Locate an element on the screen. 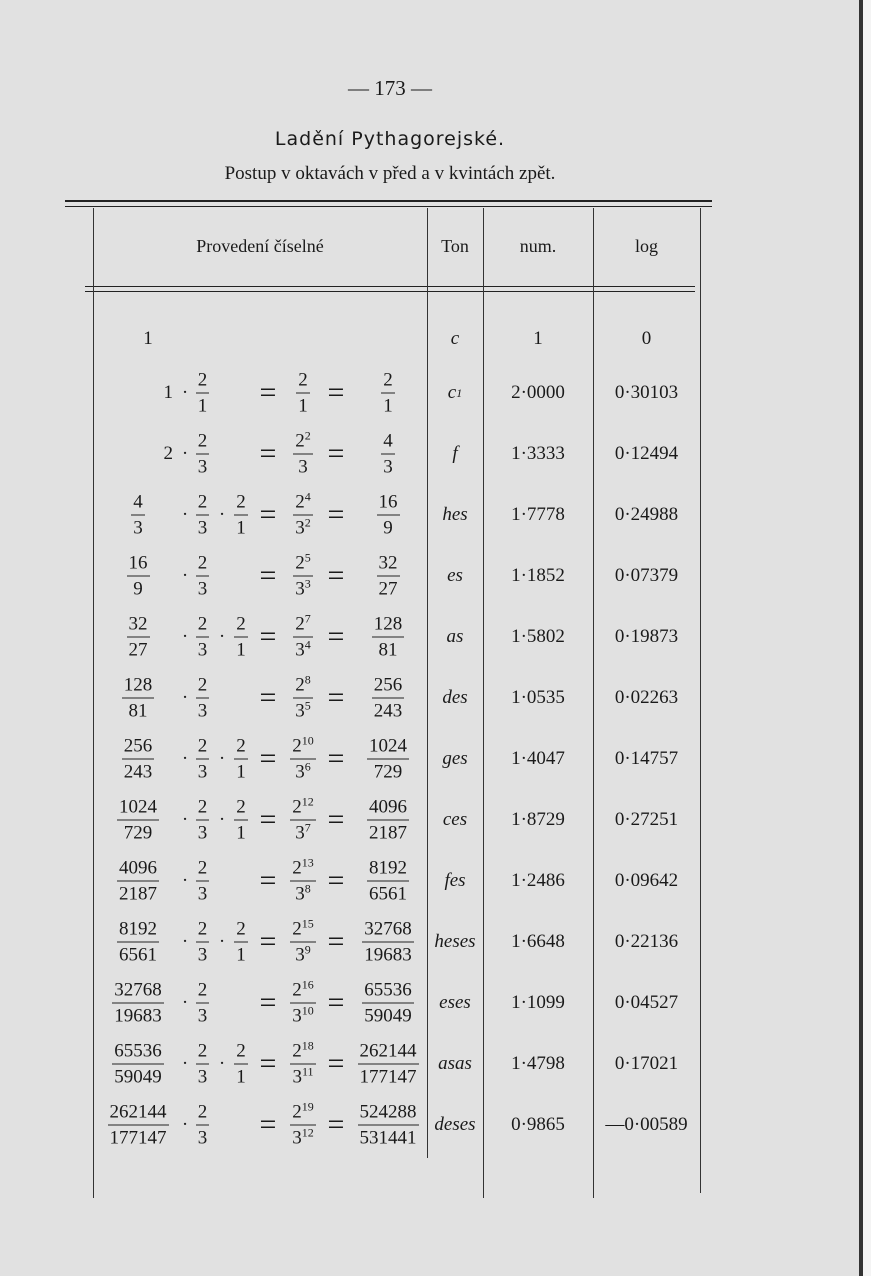  num-cell: 1·6648 is located at coordinates (538, 942).